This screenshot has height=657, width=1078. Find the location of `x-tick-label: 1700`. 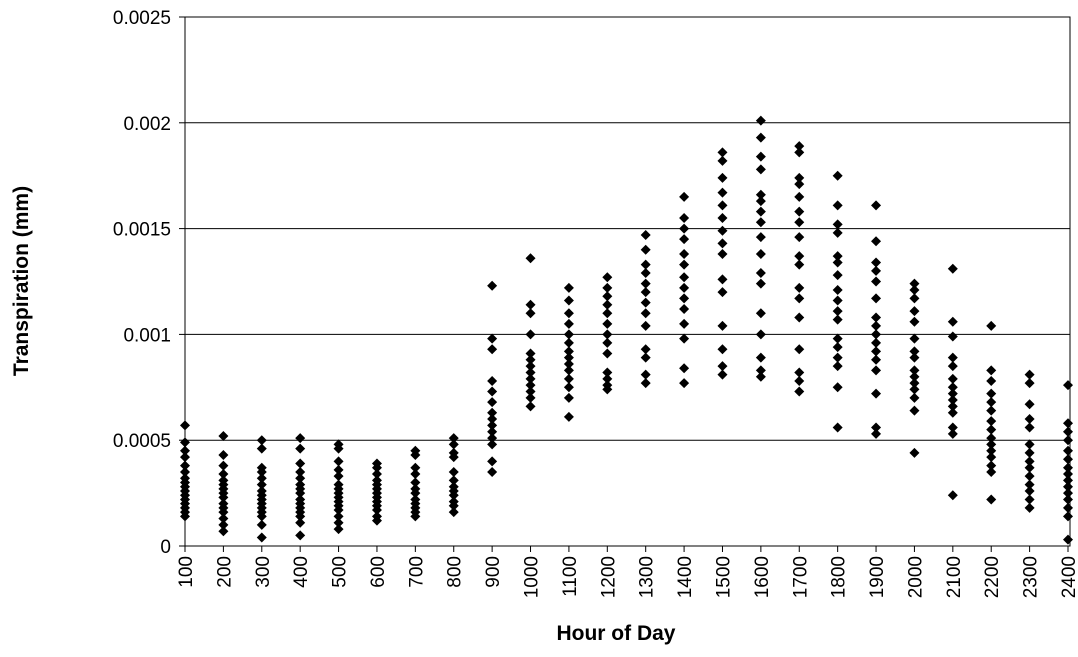

x-tick-label: 1700 is located at coordinates (800, 577).